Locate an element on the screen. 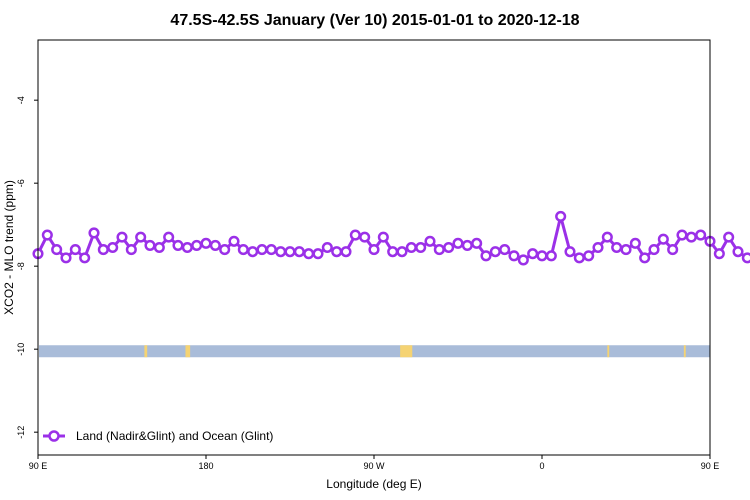  ocean-band is located at coordinates (374, 351).